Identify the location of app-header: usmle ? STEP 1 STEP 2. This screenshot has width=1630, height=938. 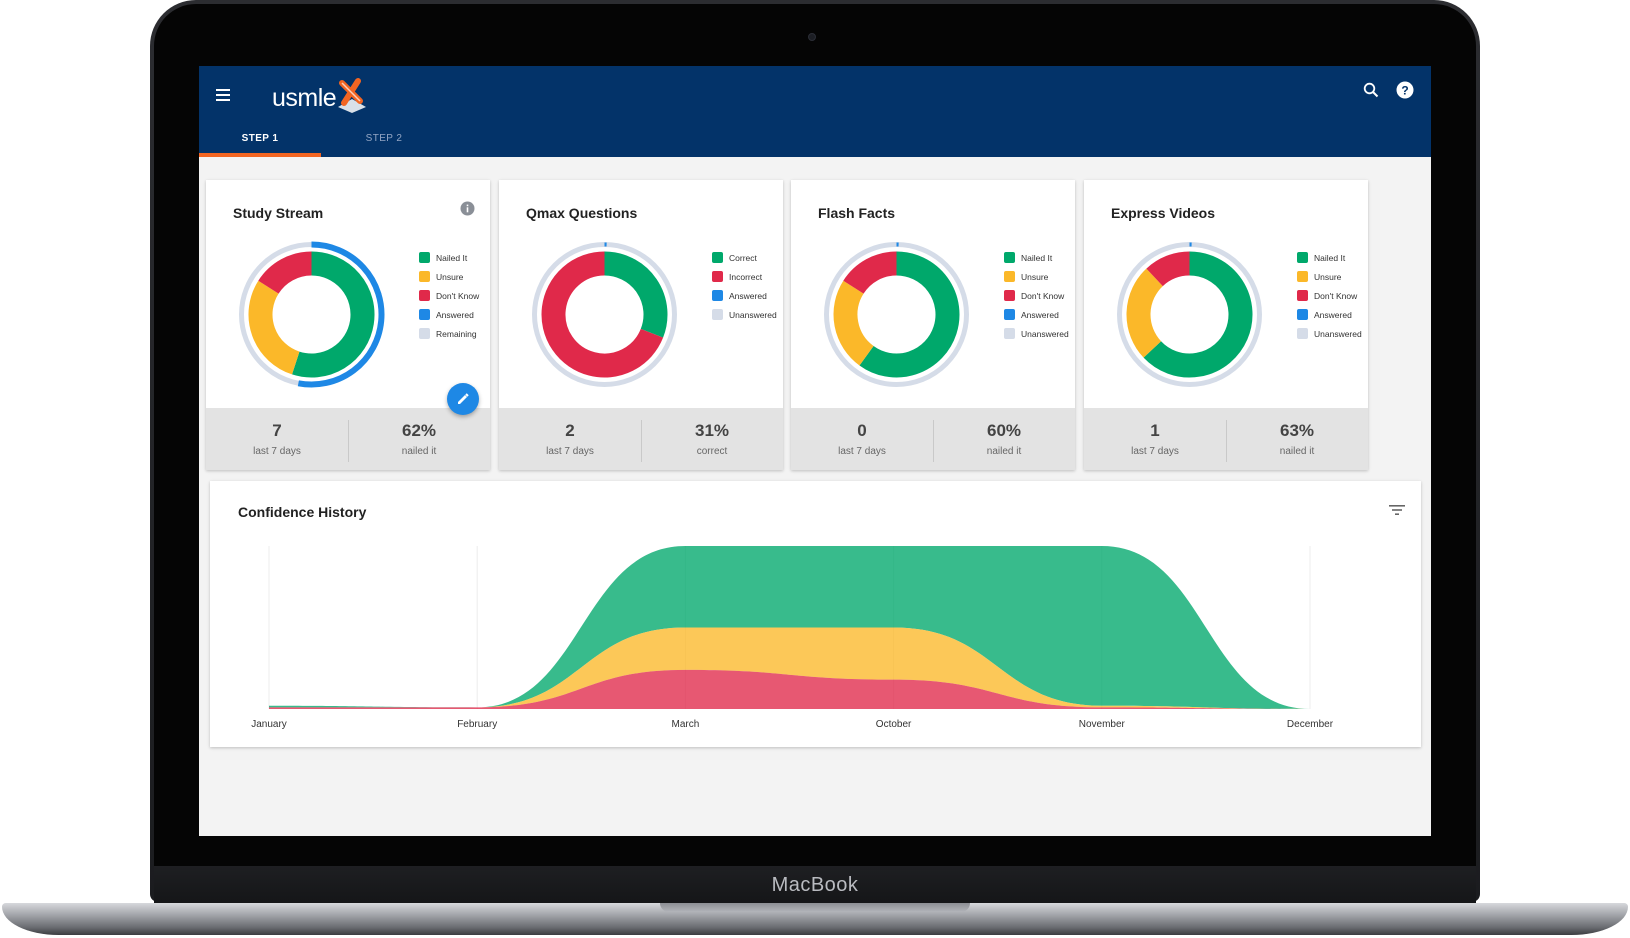
(815, 111).